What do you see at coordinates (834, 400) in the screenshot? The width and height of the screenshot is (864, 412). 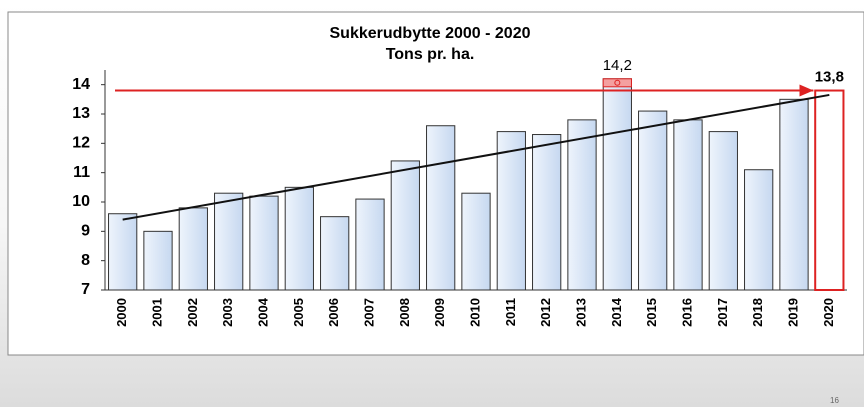 I see `page-number: 16` at bounding box center [834, 400].